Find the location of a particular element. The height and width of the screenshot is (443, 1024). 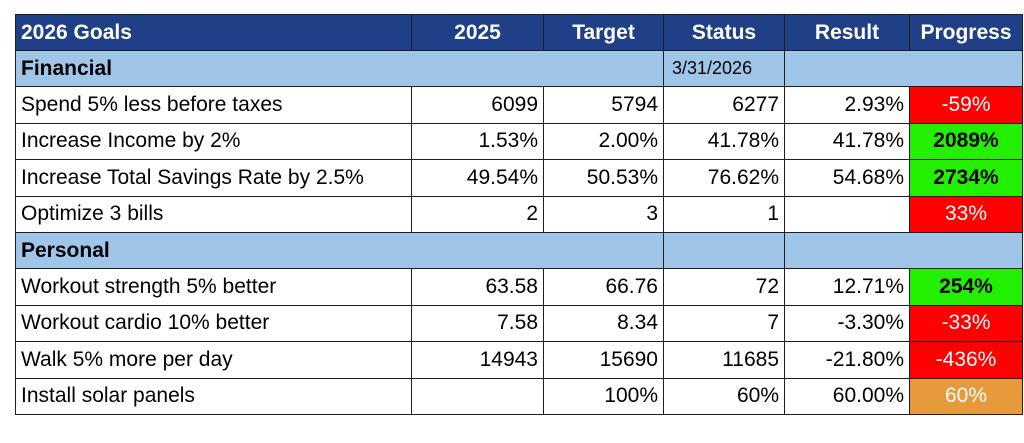

baseline-cell: 49.54% is located at coordinates (477, 178).